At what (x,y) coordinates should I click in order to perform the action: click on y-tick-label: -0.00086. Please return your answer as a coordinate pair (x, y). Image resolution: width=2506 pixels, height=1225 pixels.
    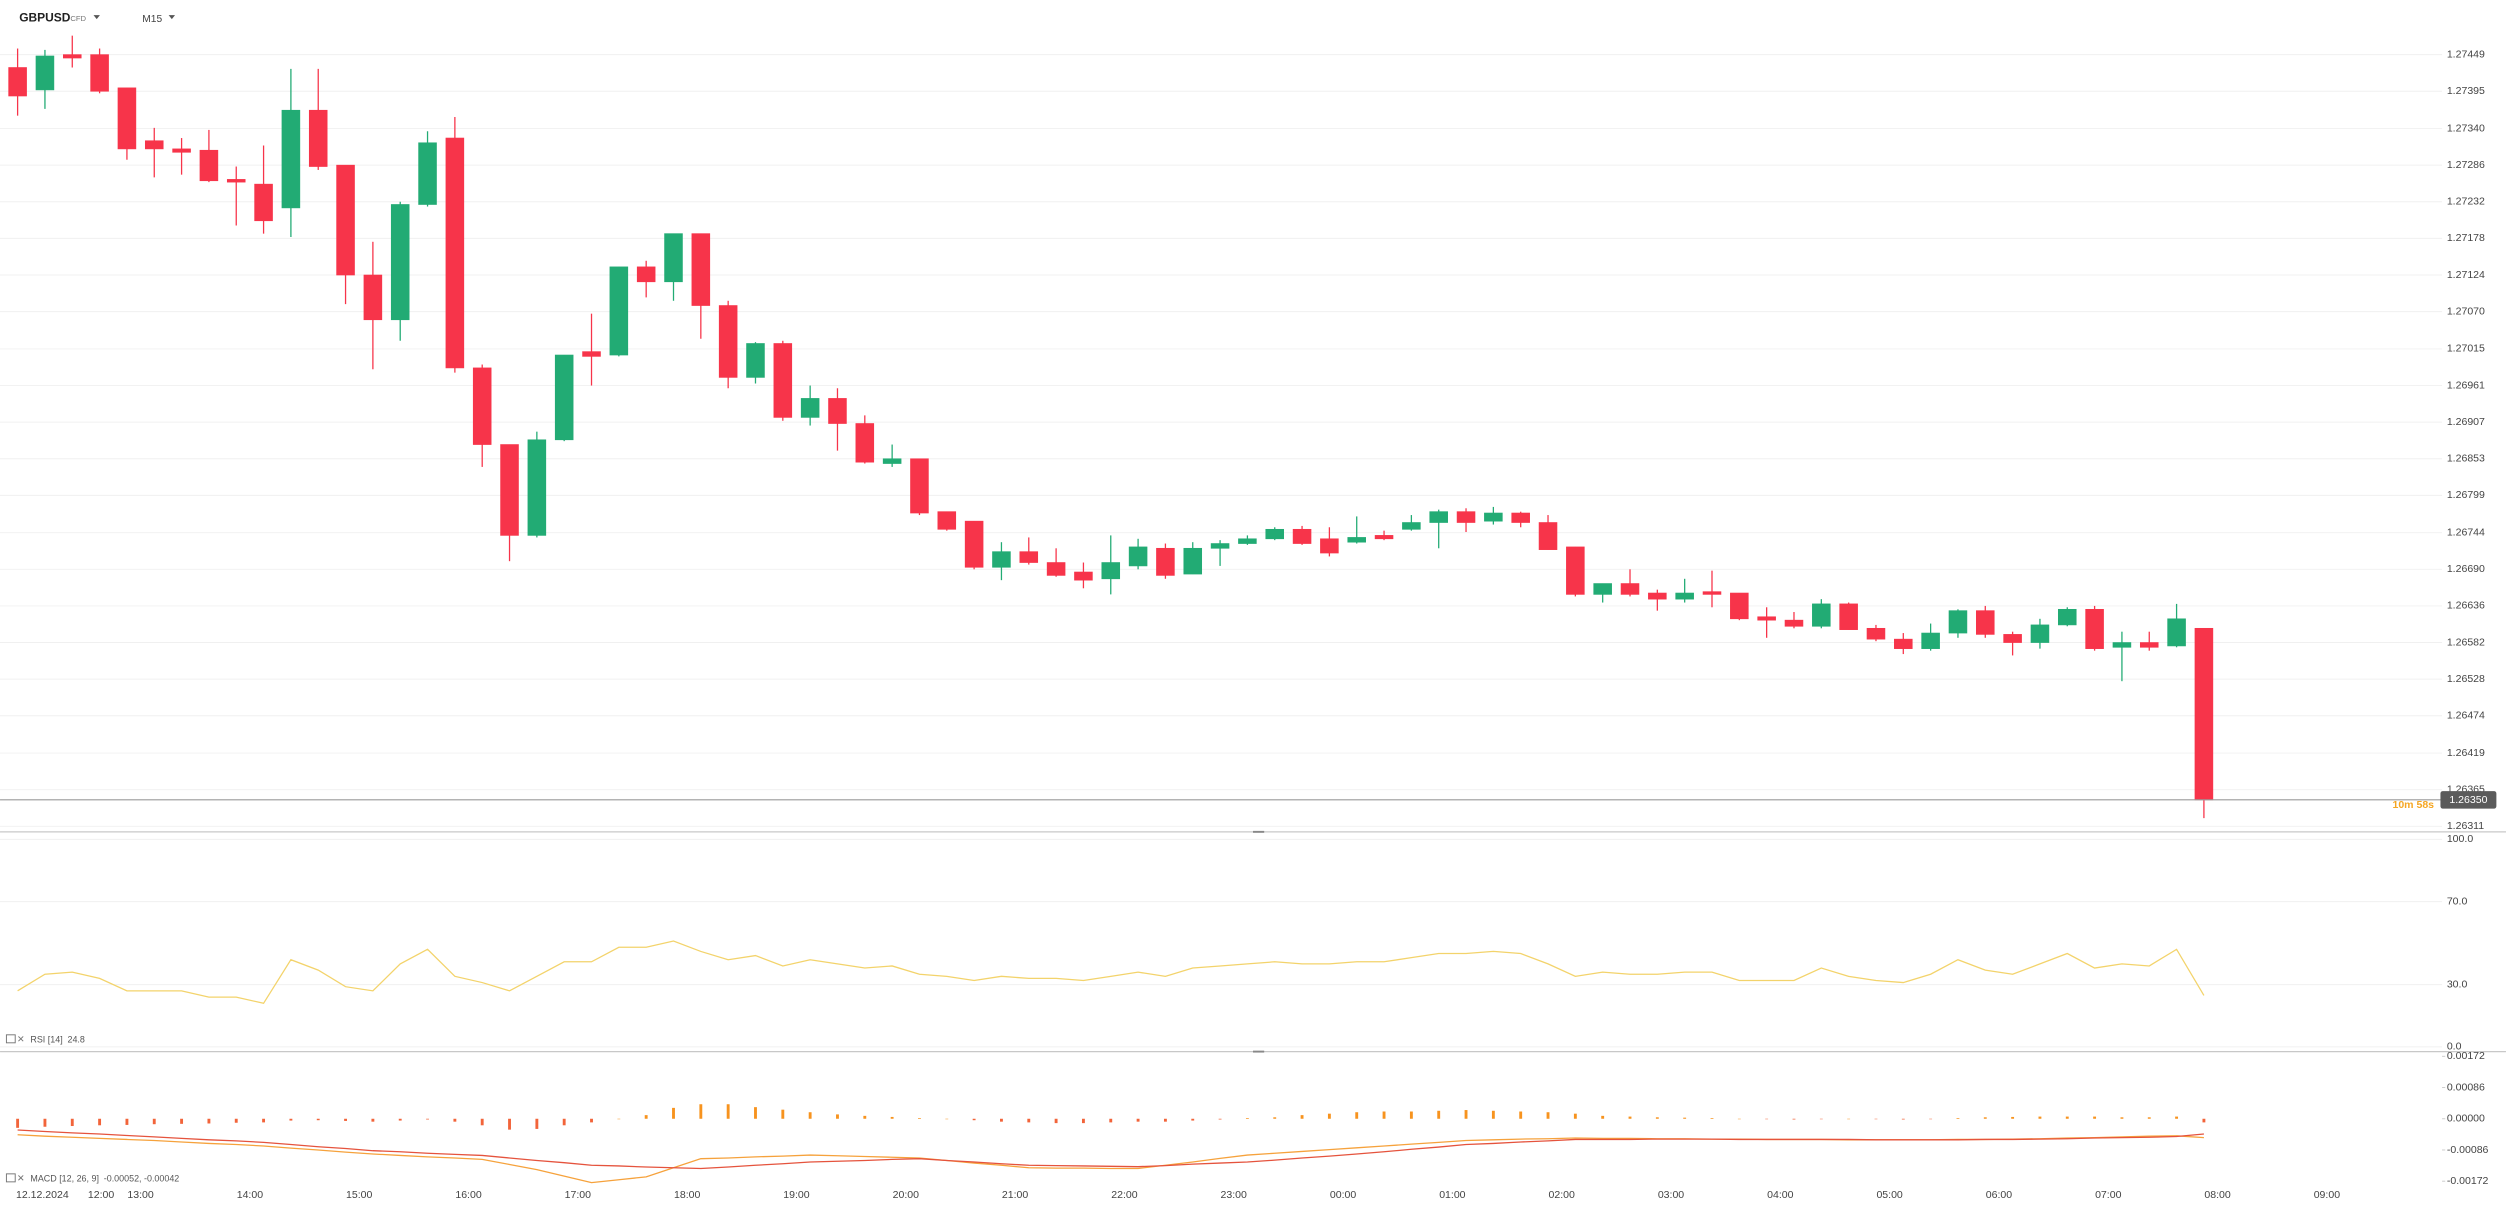
    Looking at the image, I should click on (2468, 1150).